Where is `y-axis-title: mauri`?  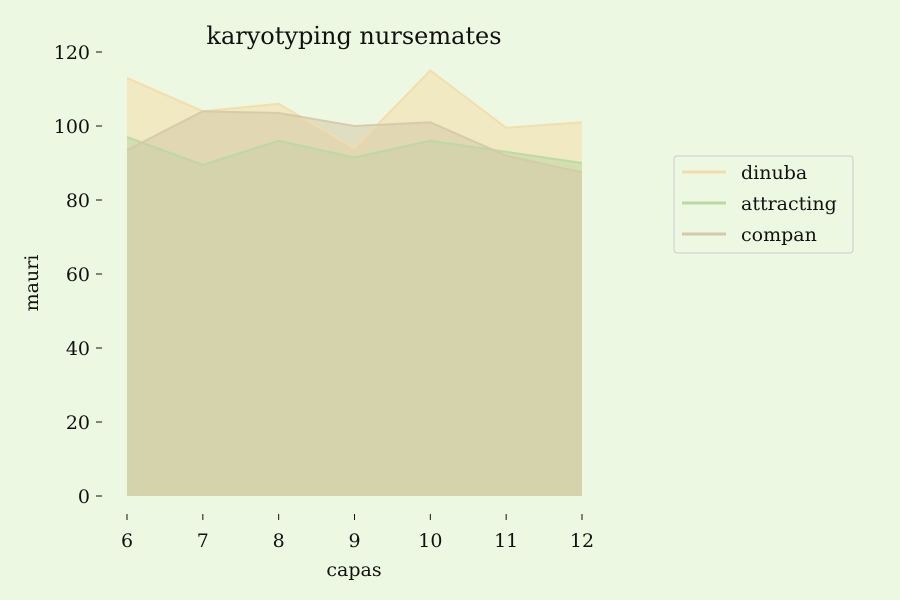
y-axis-title: mauri is located at coordinates (32, 283).